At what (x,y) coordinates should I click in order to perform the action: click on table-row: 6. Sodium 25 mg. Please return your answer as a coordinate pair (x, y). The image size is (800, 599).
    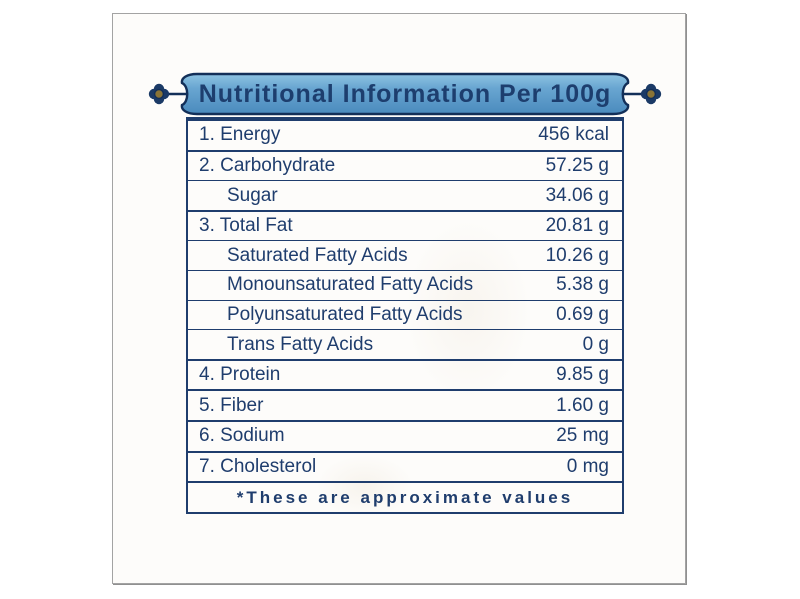
    Looking at the image, I should click on (405, 435).